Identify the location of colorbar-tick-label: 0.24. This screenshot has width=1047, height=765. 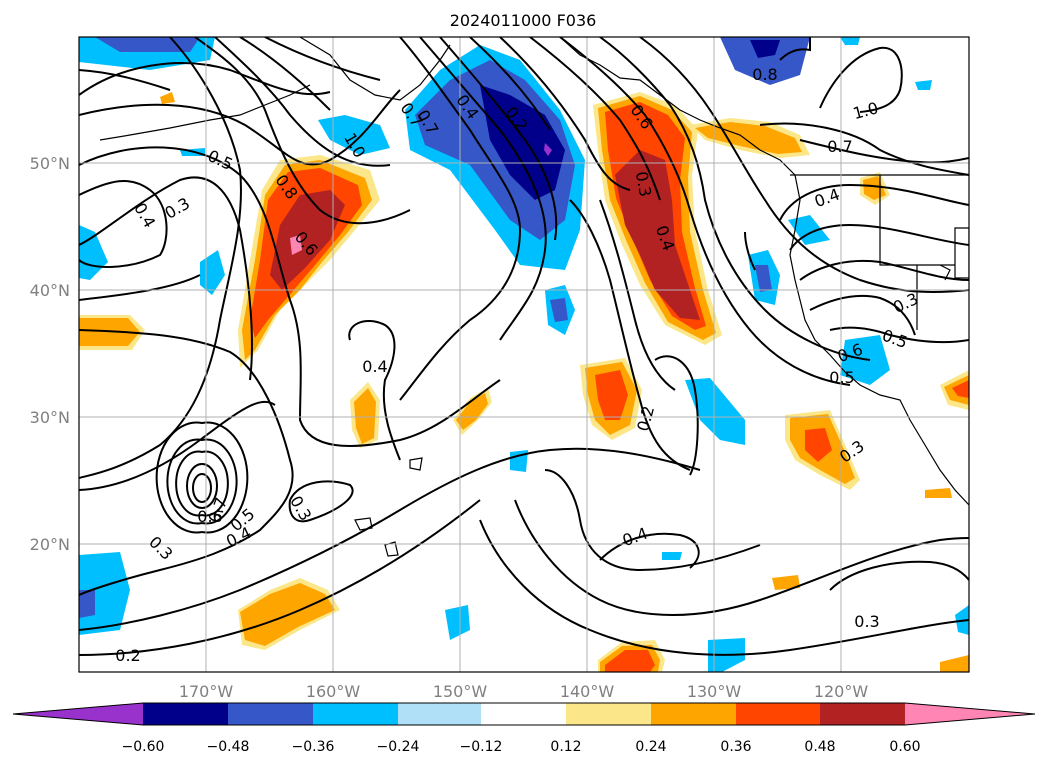
(650, 747).